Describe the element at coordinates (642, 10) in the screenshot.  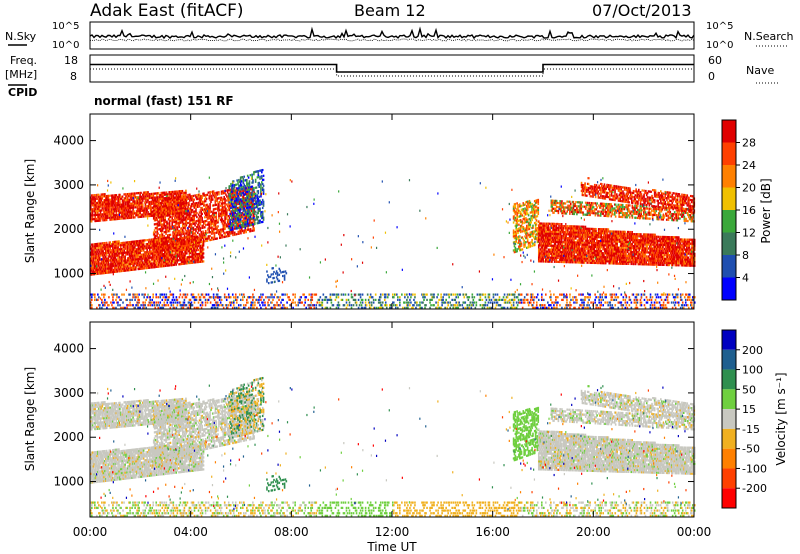
I see `date-title: 07/Oct/2013` at that location.